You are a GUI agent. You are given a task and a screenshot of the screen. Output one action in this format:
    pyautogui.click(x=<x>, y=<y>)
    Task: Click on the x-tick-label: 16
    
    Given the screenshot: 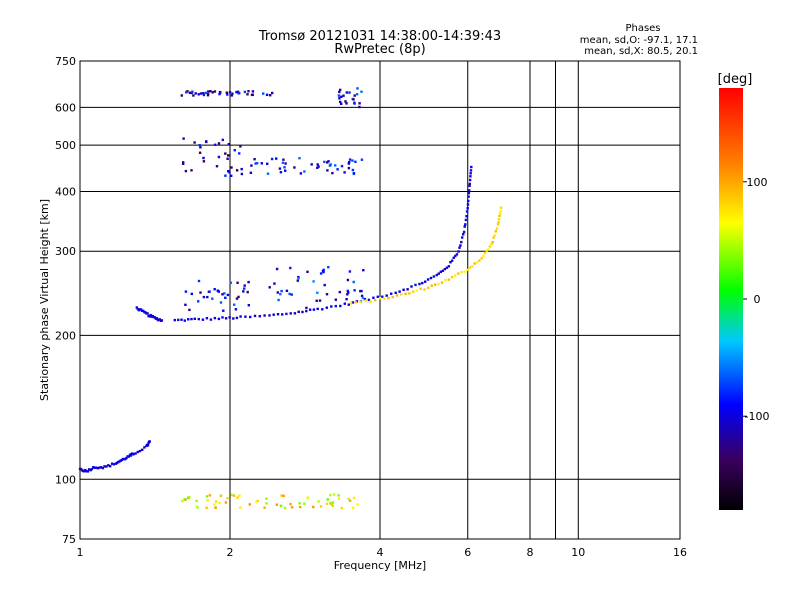 What is the action you would take?
    pyautogui.click(x=680, y=552)
    